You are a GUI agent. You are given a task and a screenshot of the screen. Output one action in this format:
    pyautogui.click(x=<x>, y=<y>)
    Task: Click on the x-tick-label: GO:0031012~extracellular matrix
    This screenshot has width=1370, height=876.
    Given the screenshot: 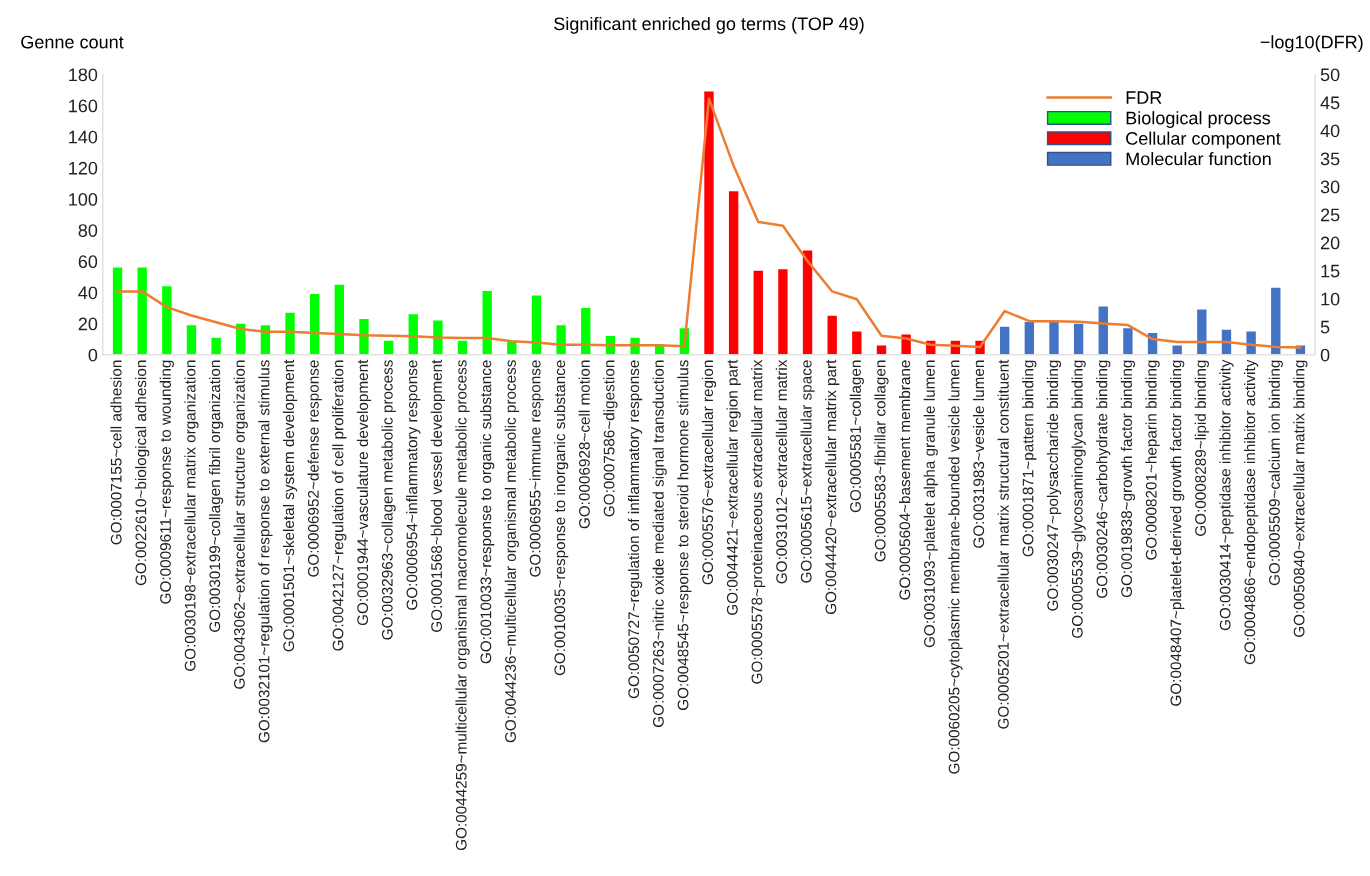 What is the action you would take?
    pyautogui.click(x=781, y=471)
    